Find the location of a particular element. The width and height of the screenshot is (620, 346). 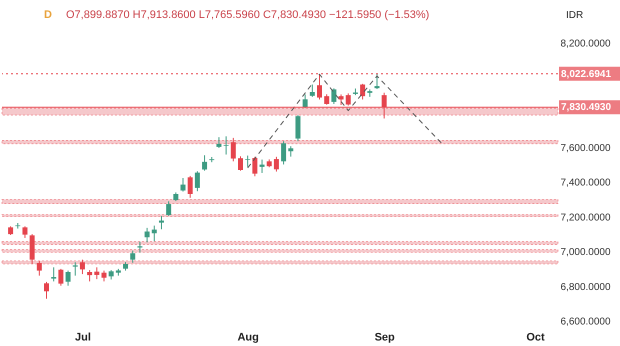

y-tick-label: 6,600.0000 is located at coordinates (585, 322).